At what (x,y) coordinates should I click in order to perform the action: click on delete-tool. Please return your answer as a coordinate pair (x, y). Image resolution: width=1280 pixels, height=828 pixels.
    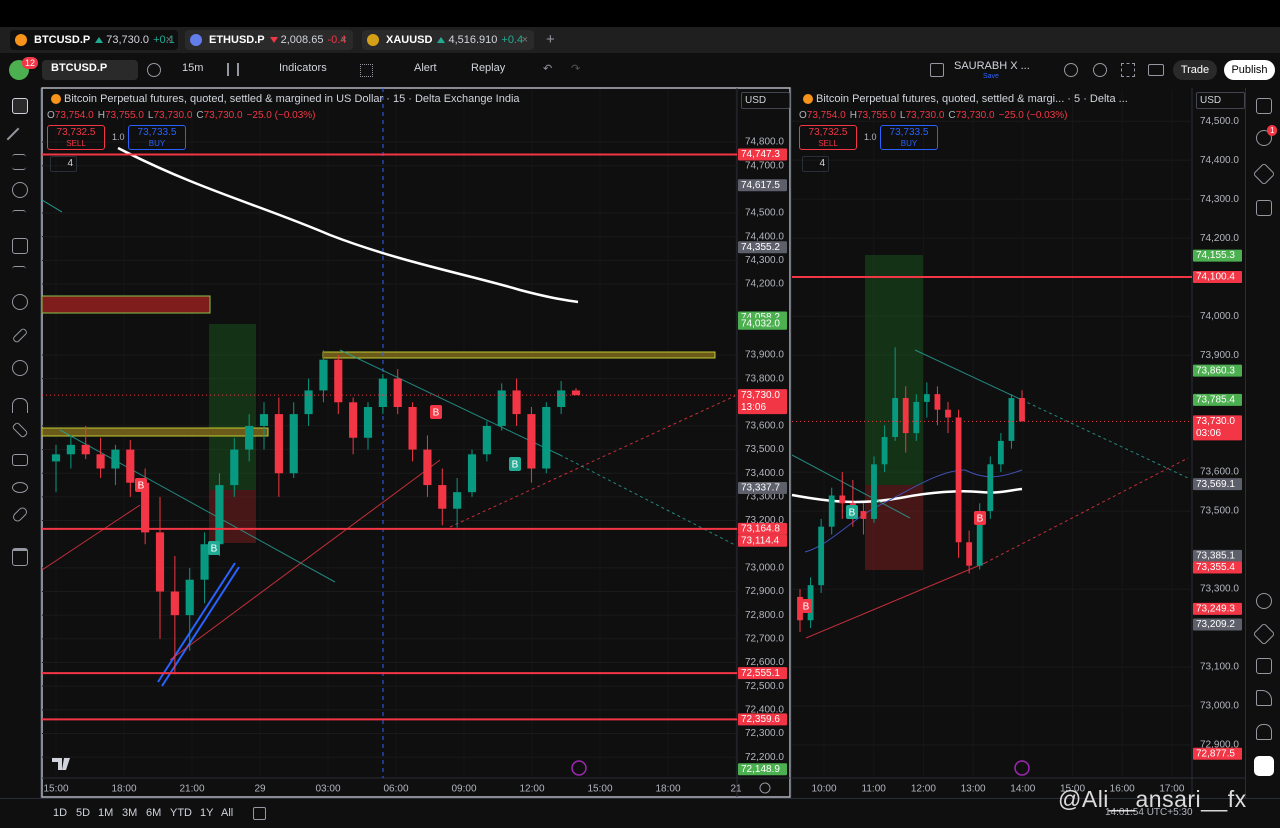
    Looking at the image, I should click on (20, 557).